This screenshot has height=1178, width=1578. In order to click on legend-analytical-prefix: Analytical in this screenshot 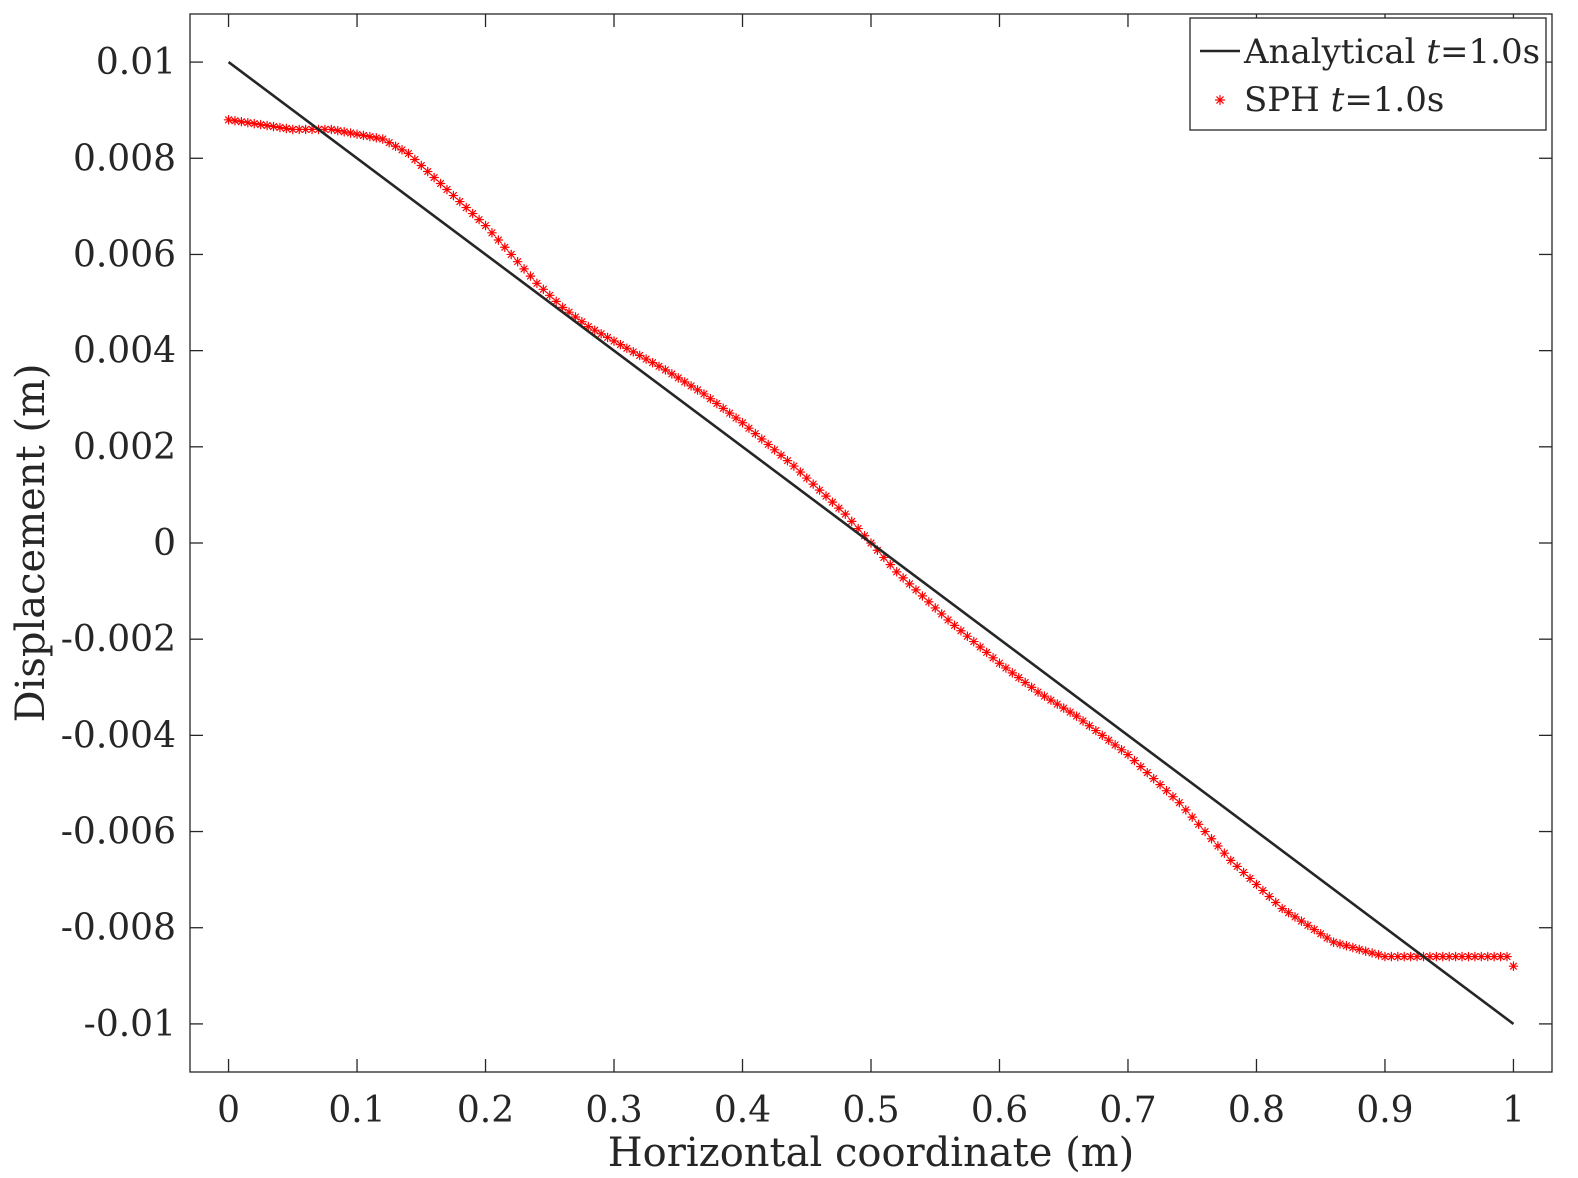, I will do `click(1334, 52)`.